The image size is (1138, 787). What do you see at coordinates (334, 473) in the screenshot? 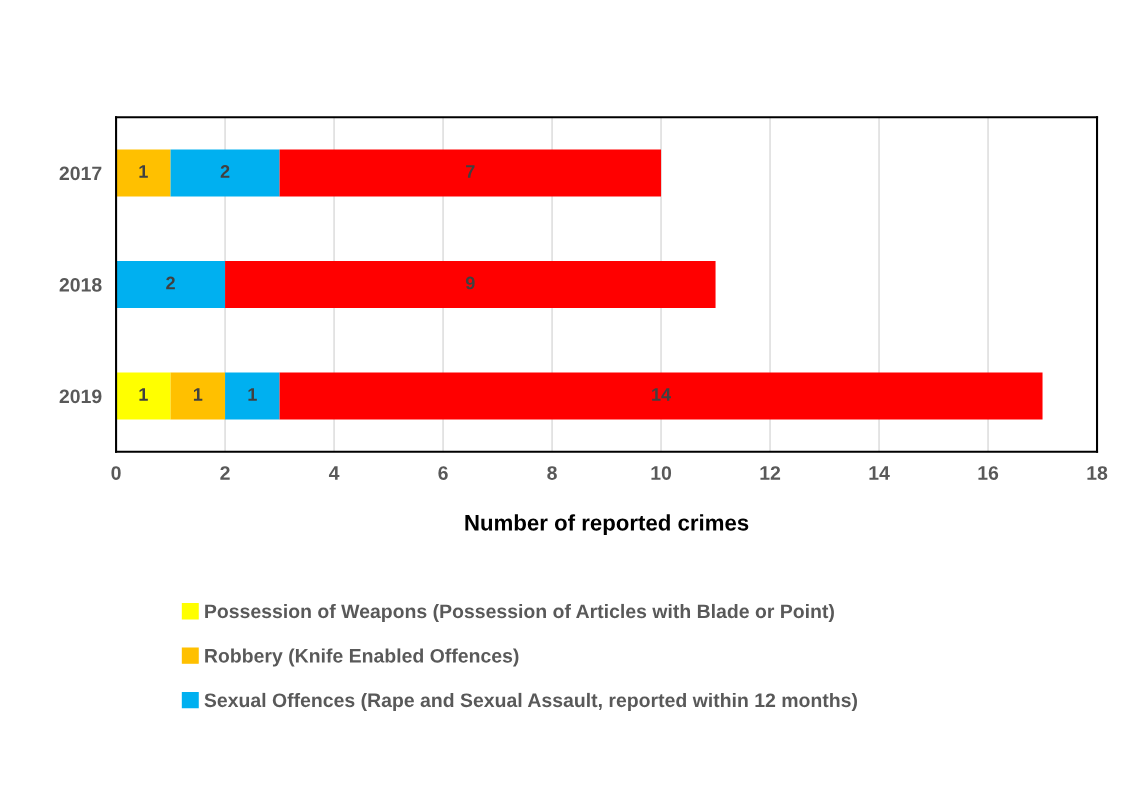
I see `x-tick-label: 4` at bounding box center [334, 473].